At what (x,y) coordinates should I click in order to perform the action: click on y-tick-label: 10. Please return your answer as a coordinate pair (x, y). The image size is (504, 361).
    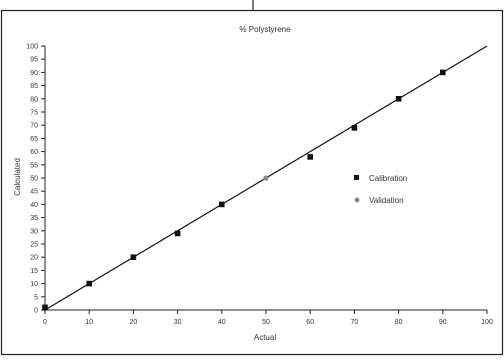
    Looking at the image, I should click on (34, 284).